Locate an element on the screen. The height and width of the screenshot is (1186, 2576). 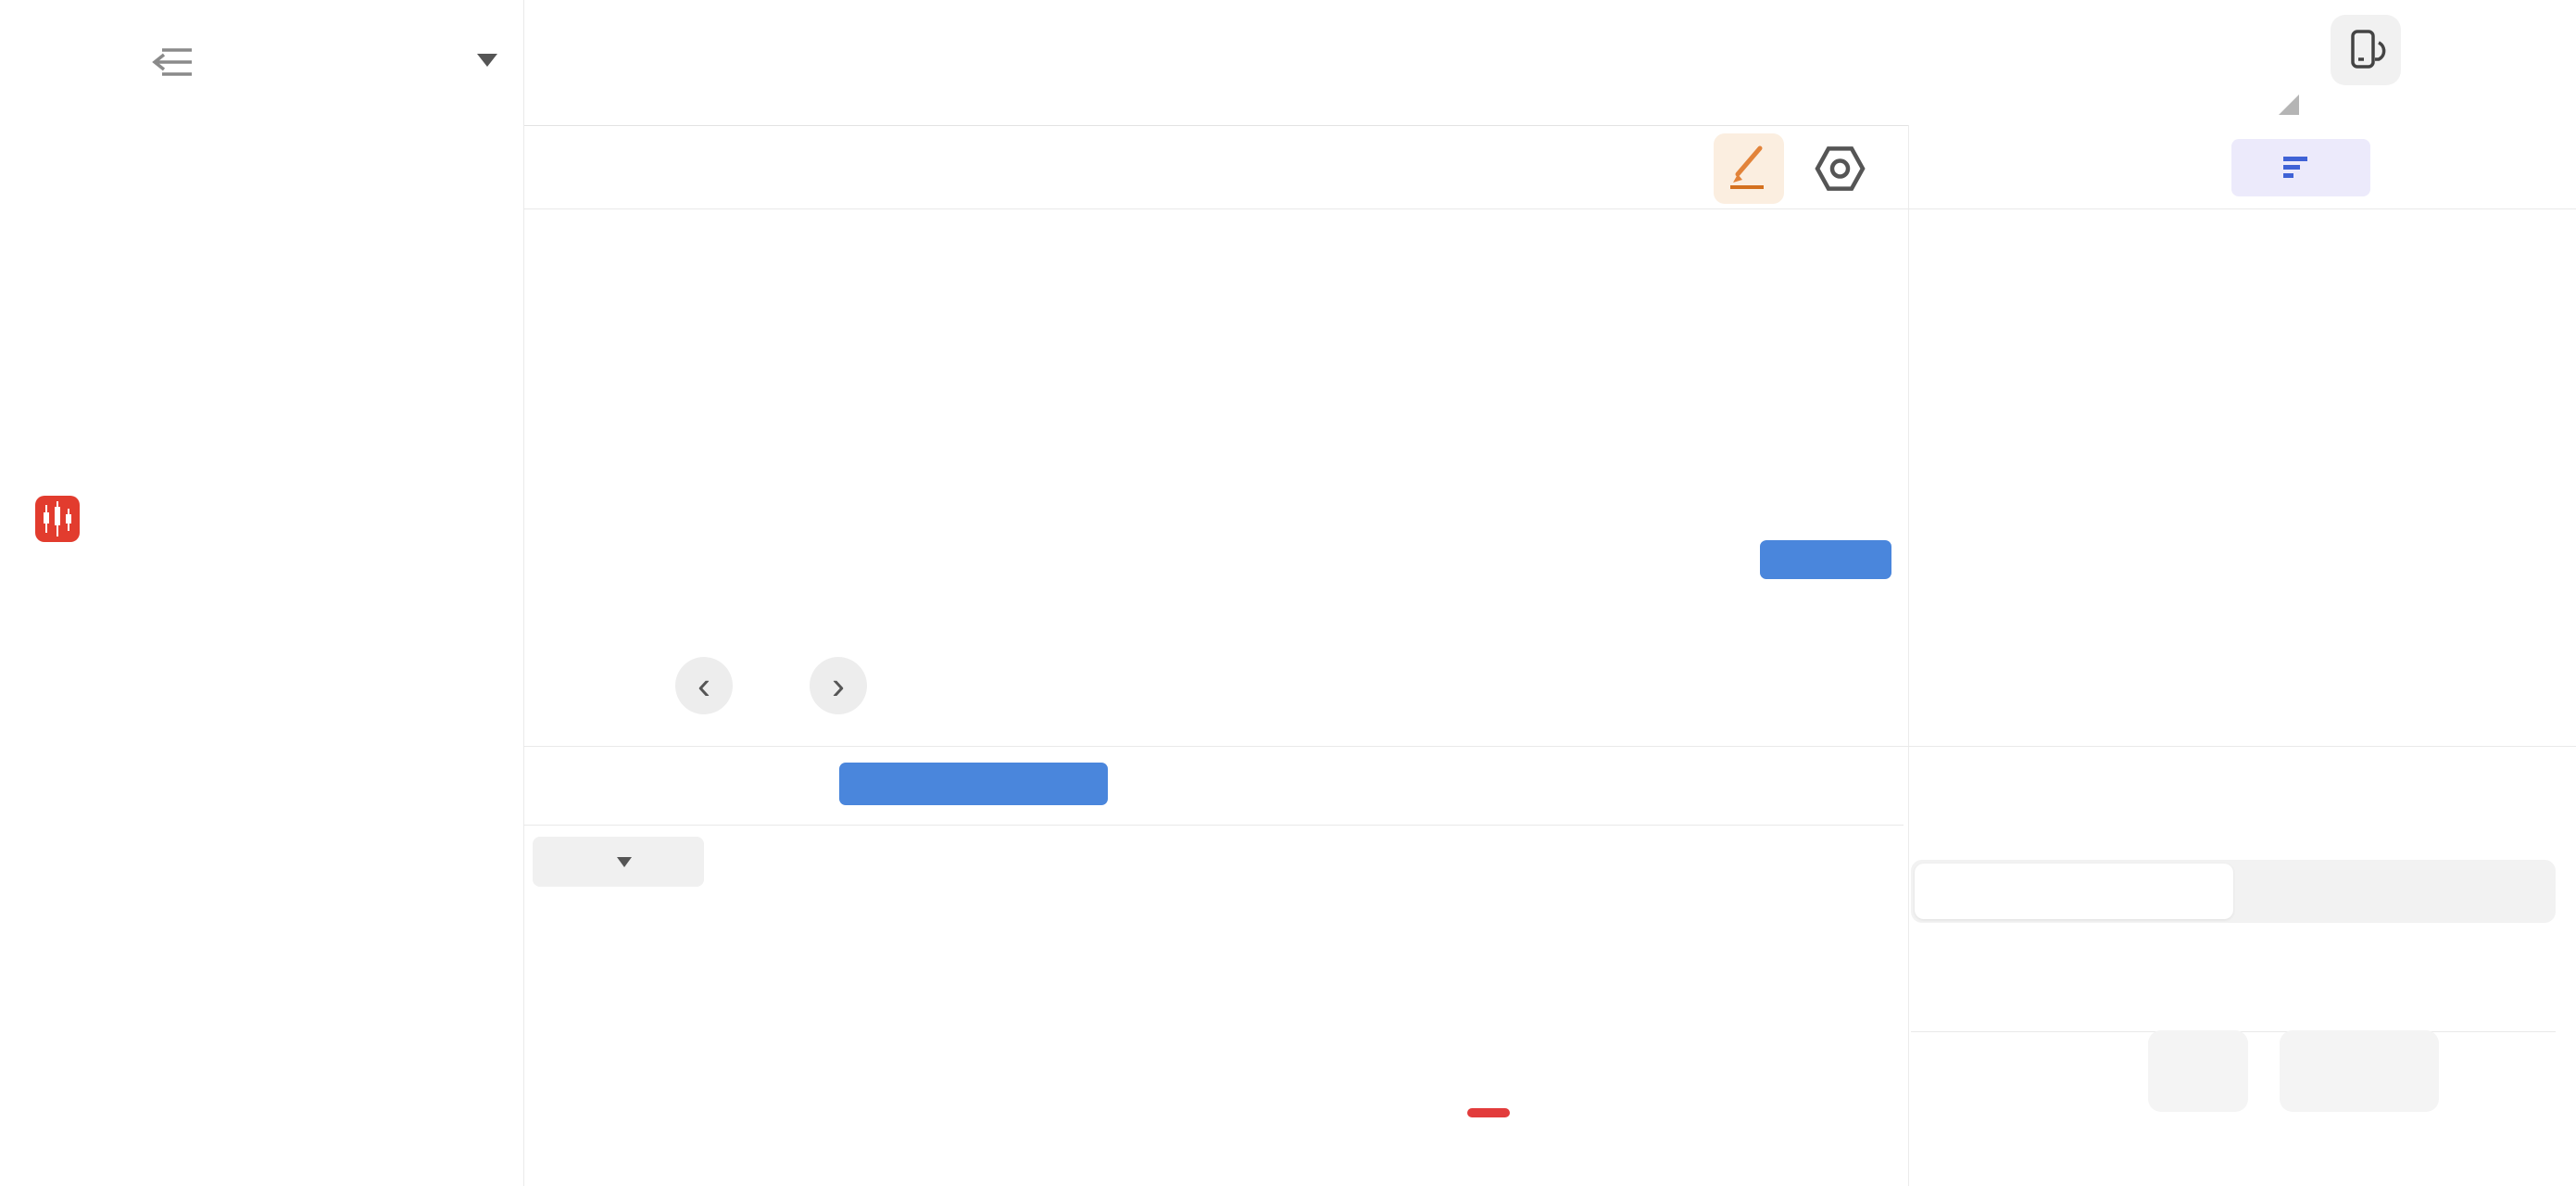
header-bar is located at coordinates (1288, 63).